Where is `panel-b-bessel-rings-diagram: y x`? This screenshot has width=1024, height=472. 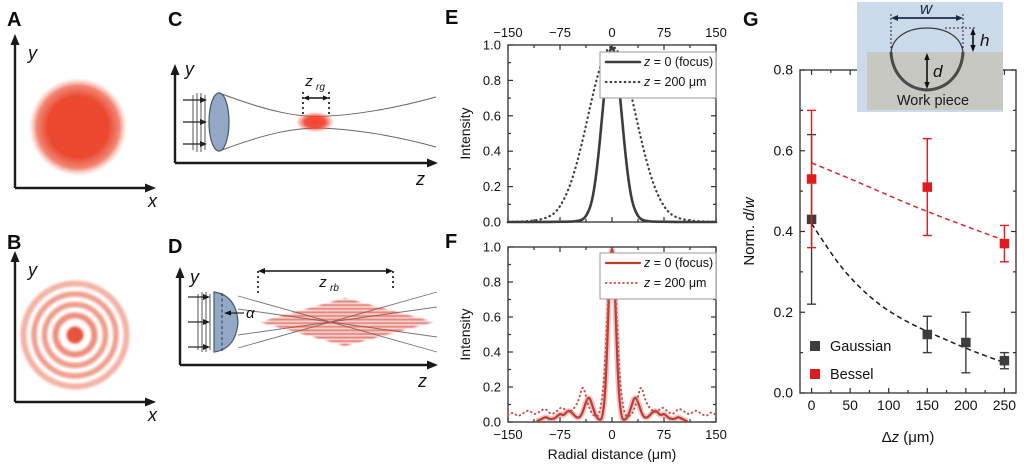
panel-b-bessel-rings-diagram: y x is located at coordinates (84, 338).